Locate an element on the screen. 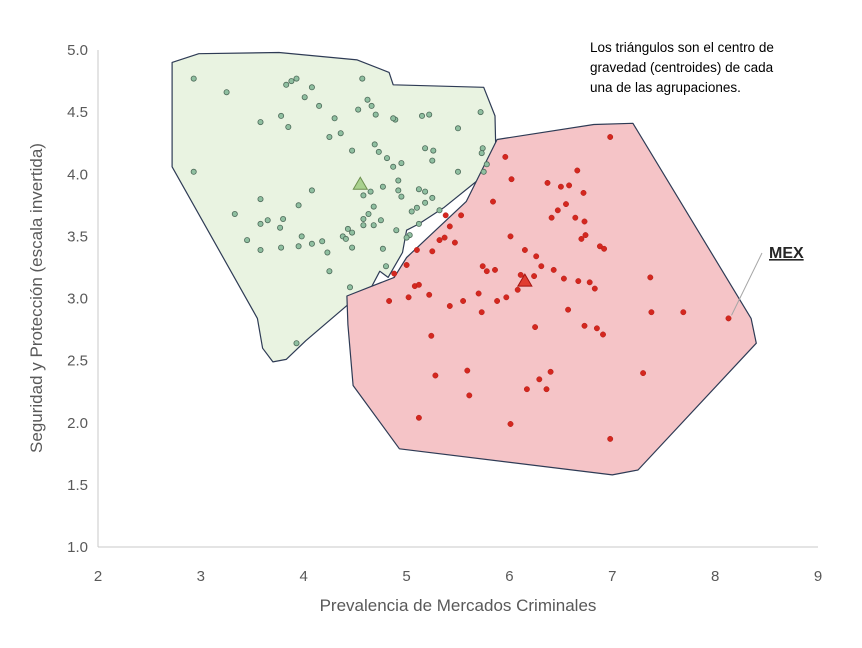 This screenshot has width=862, height=648. note-line-2: gravedad (centroides) de cada is located at coordinates (682, 67).